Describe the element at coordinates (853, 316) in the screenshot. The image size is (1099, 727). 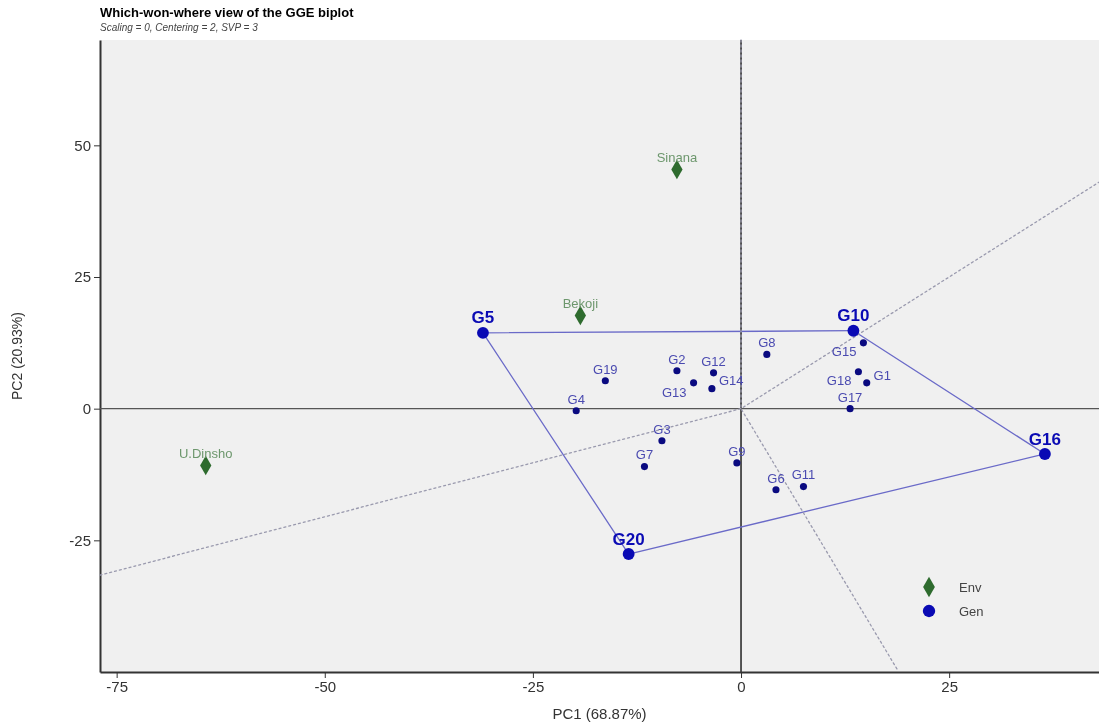
I see `annotation: G10` at that location.